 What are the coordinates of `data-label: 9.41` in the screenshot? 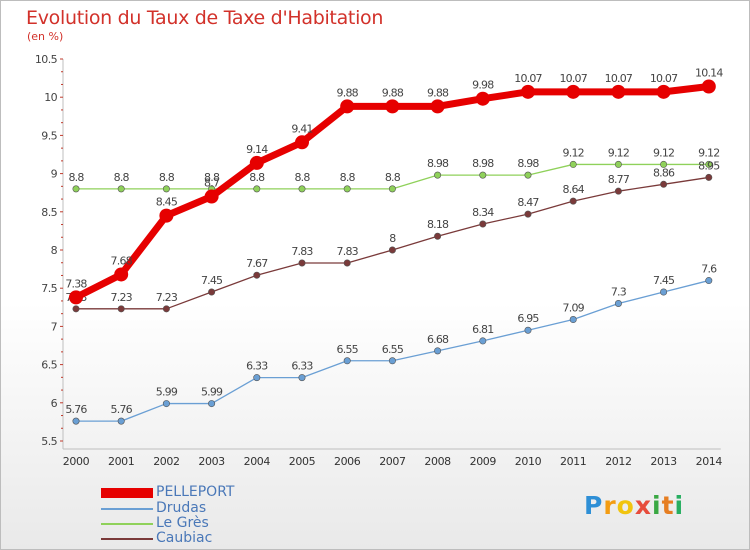 It's located at (301, 128).